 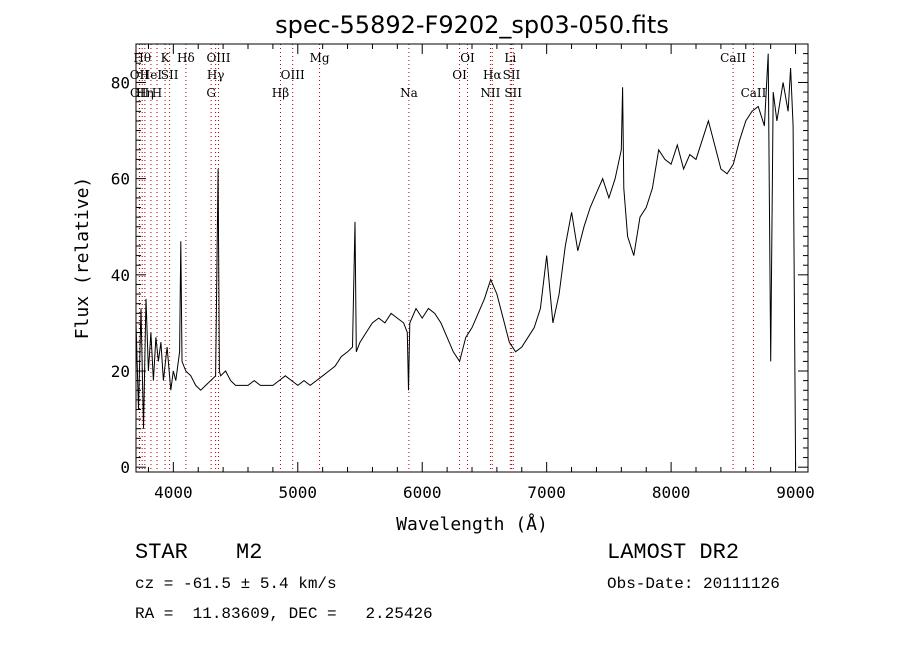 I want to click on x-tick-label: 6000, so click(x=422, y=492).